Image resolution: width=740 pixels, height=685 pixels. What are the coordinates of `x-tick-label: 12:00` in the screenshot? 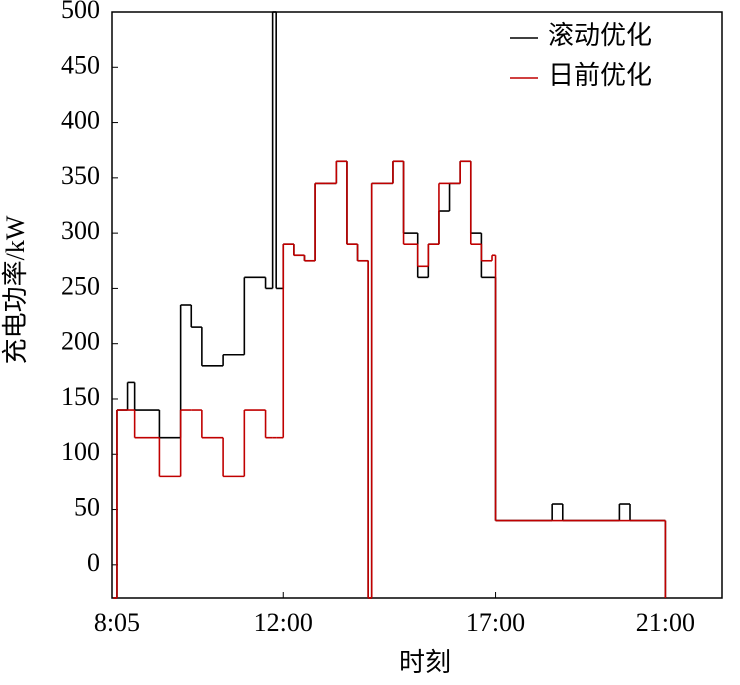 It's located at (283, 622).